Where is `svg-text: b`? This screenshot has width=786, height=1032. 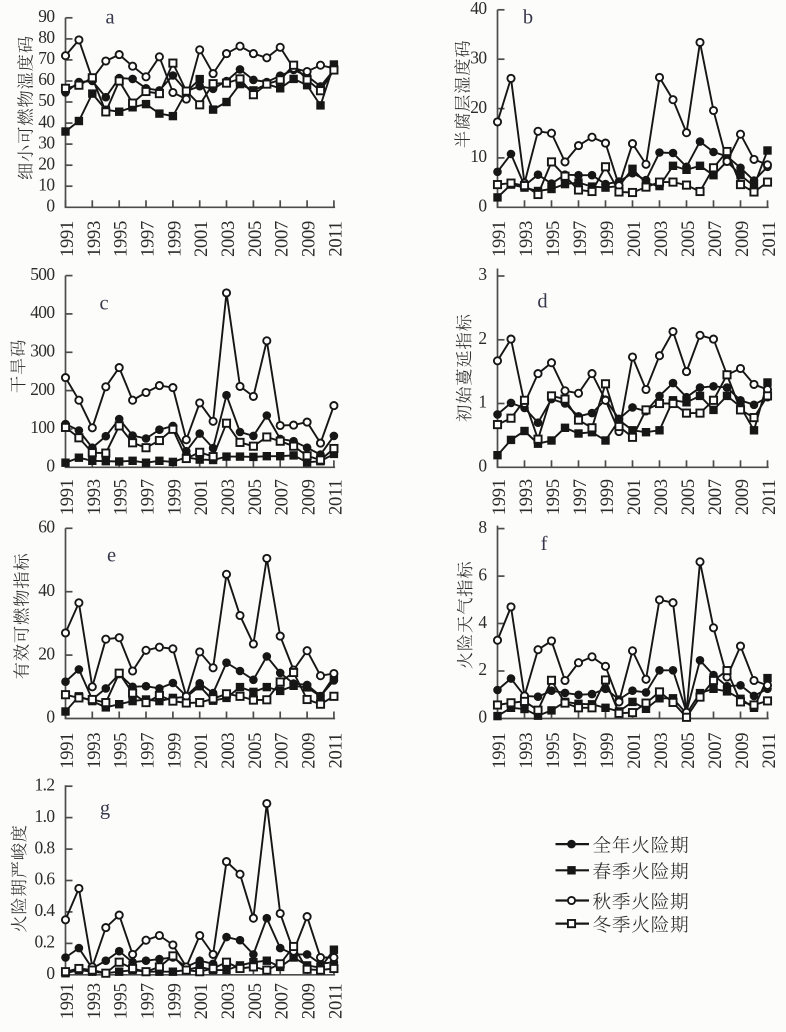 svg-text: b is located at coordinates (528, 18).